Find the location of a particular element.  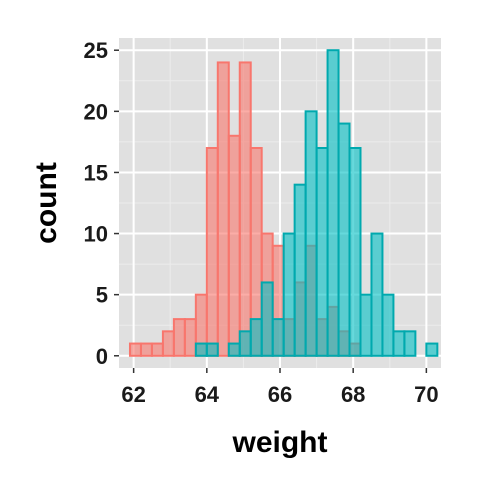

y-axis-tick-label: 15 is located at coordinates (96, 172).